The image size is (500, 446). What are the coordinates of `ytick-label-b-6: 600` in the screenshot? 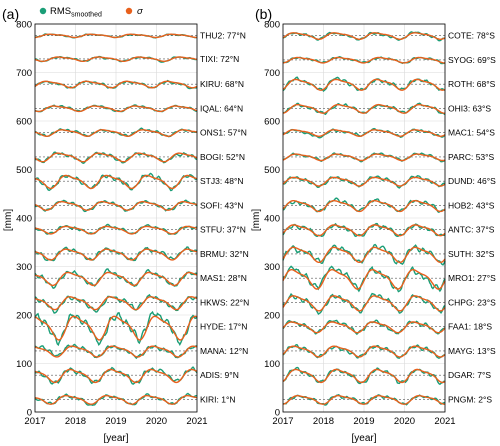 It's located at (272, 122).